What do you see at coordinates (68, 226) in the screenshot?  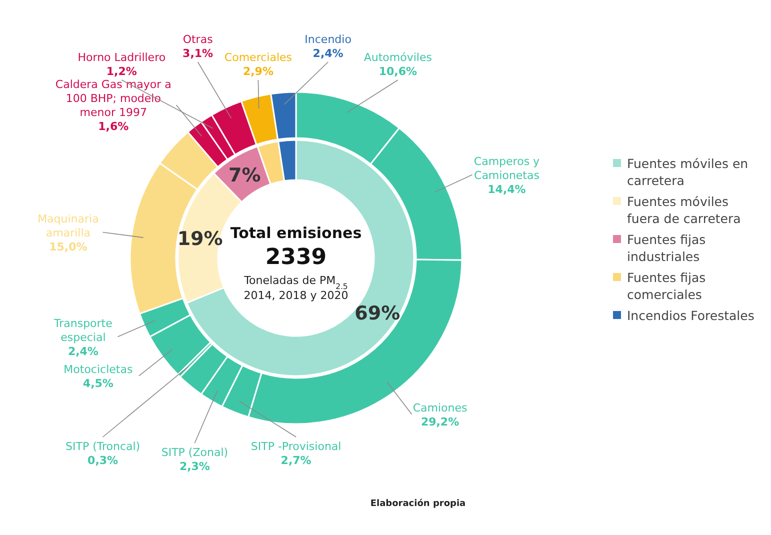 I see `slice-label: Maquinaria amarilla` at bounding box center [68, 226].